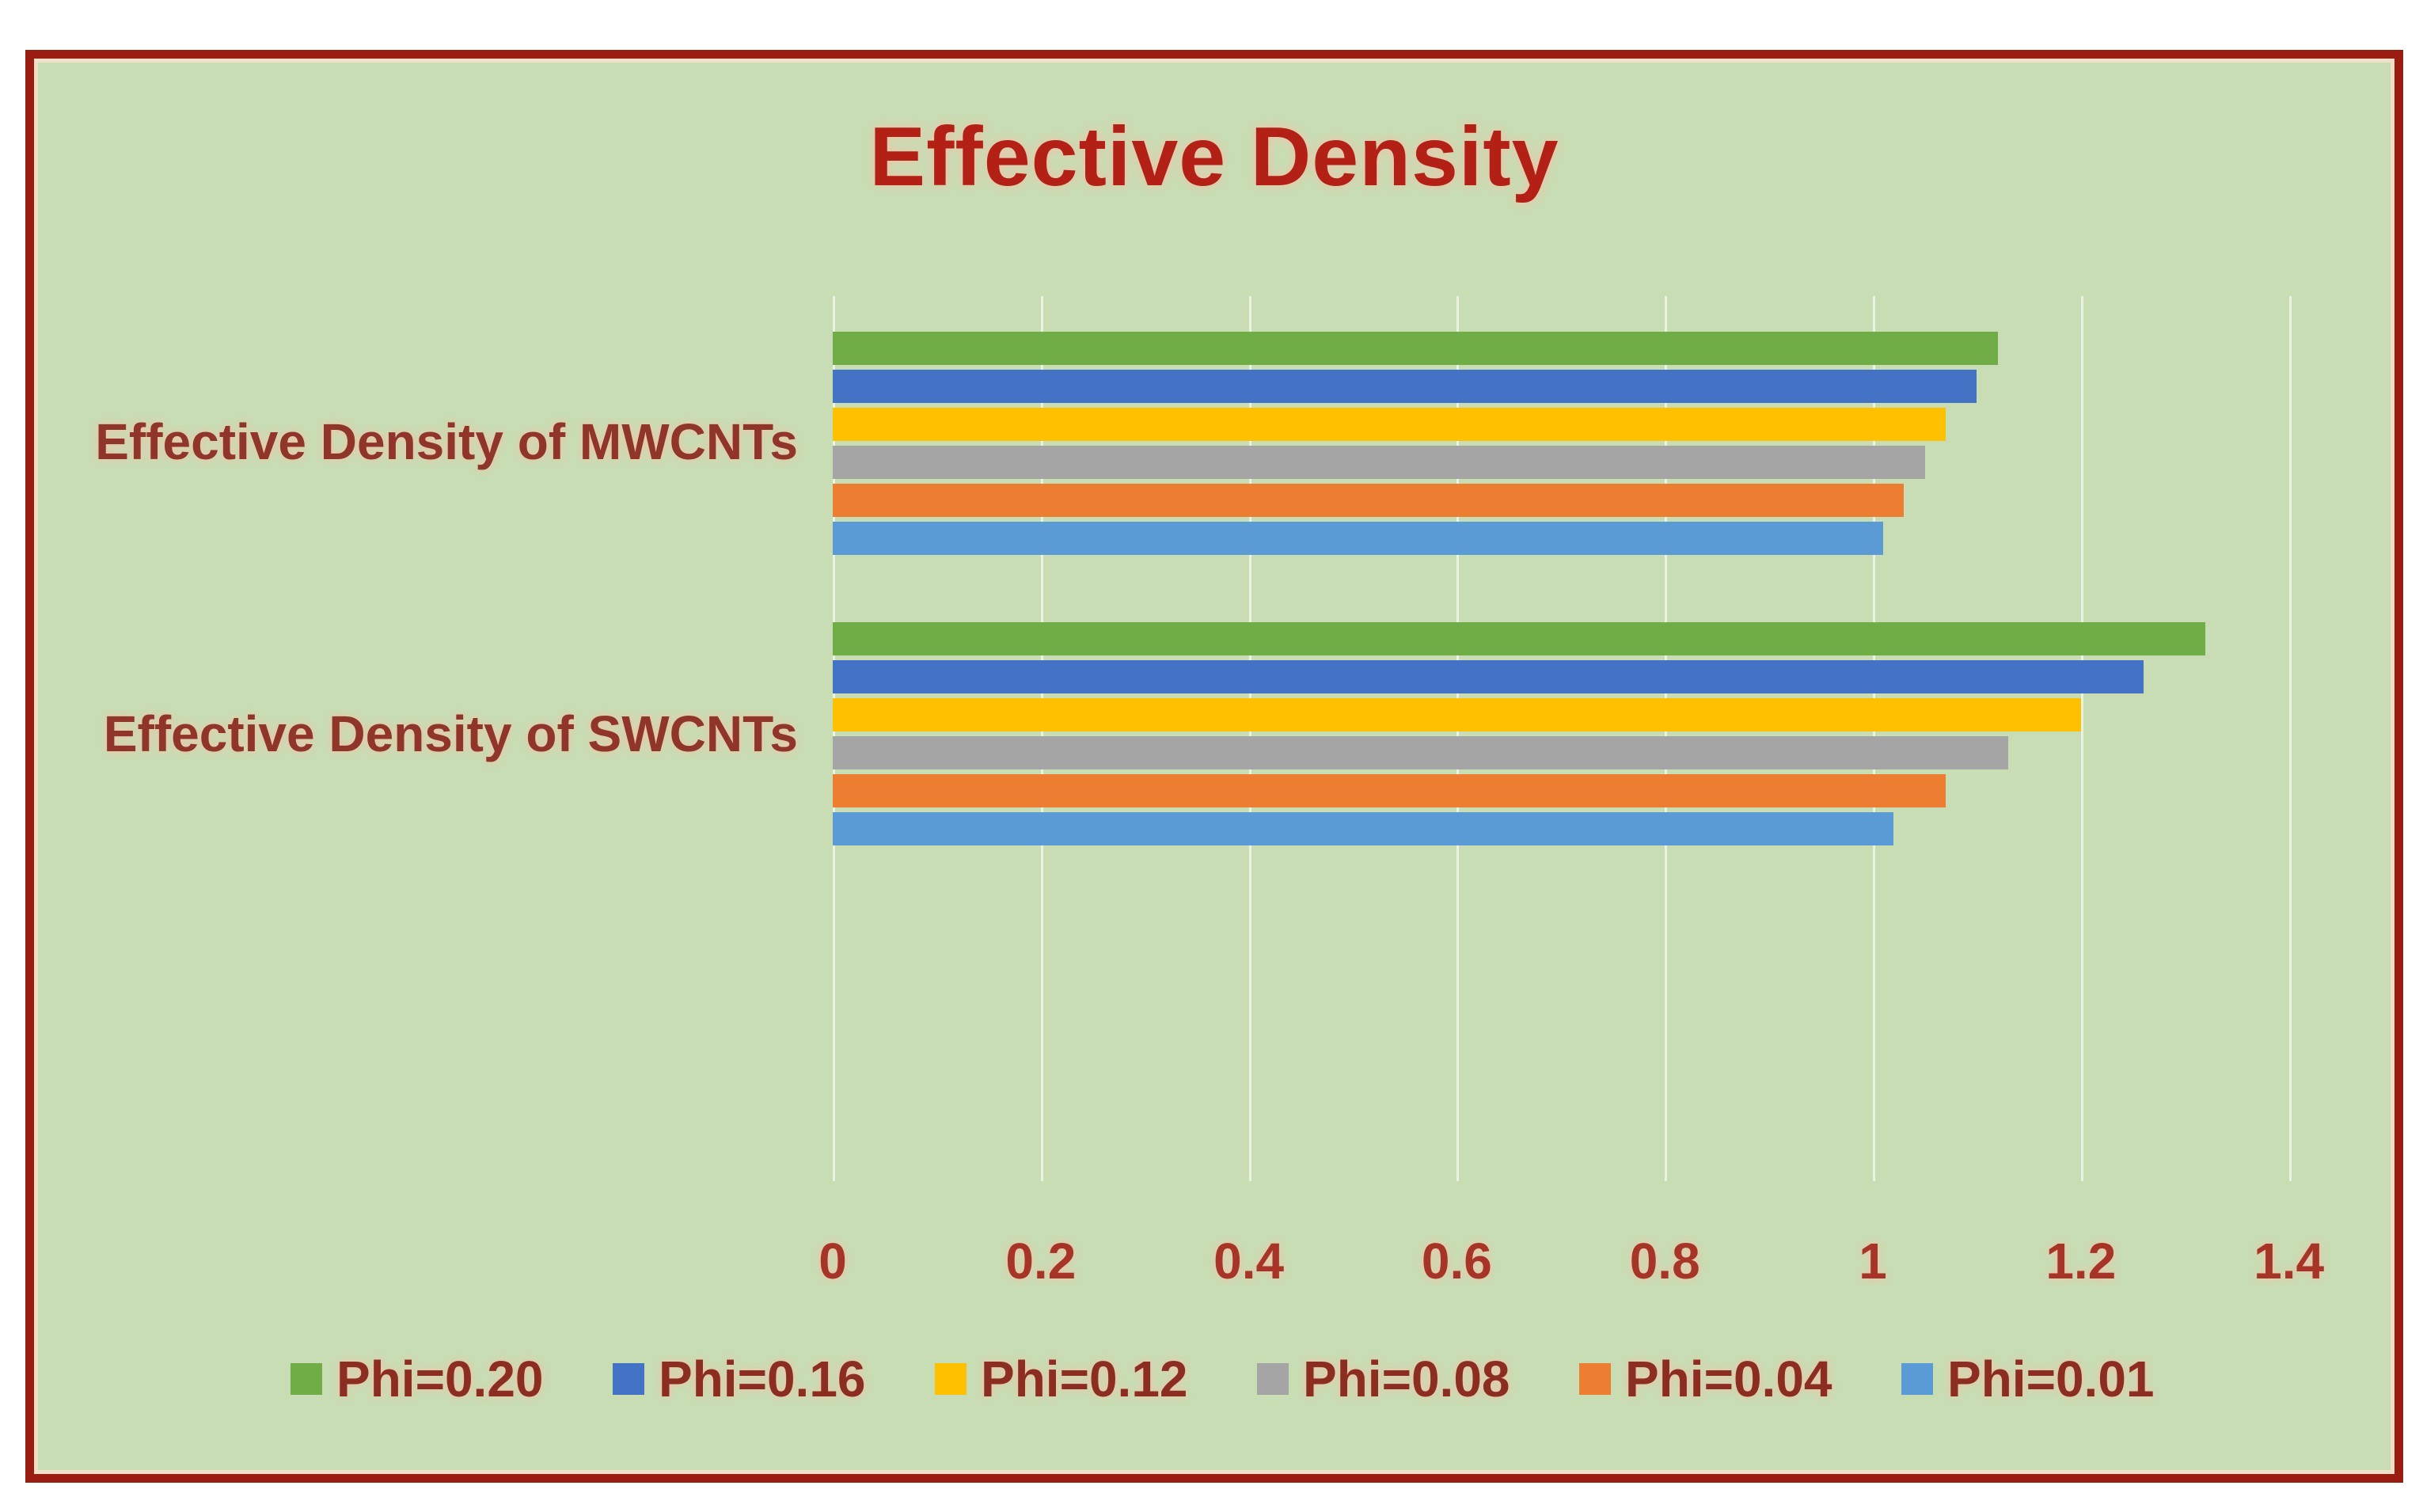 The image size is (2423, 1512). What do you see at coordinates (762, 1379) in the screenshot?
I see `legend-label: Phi=0.16` at bounding box center [762, 1379].